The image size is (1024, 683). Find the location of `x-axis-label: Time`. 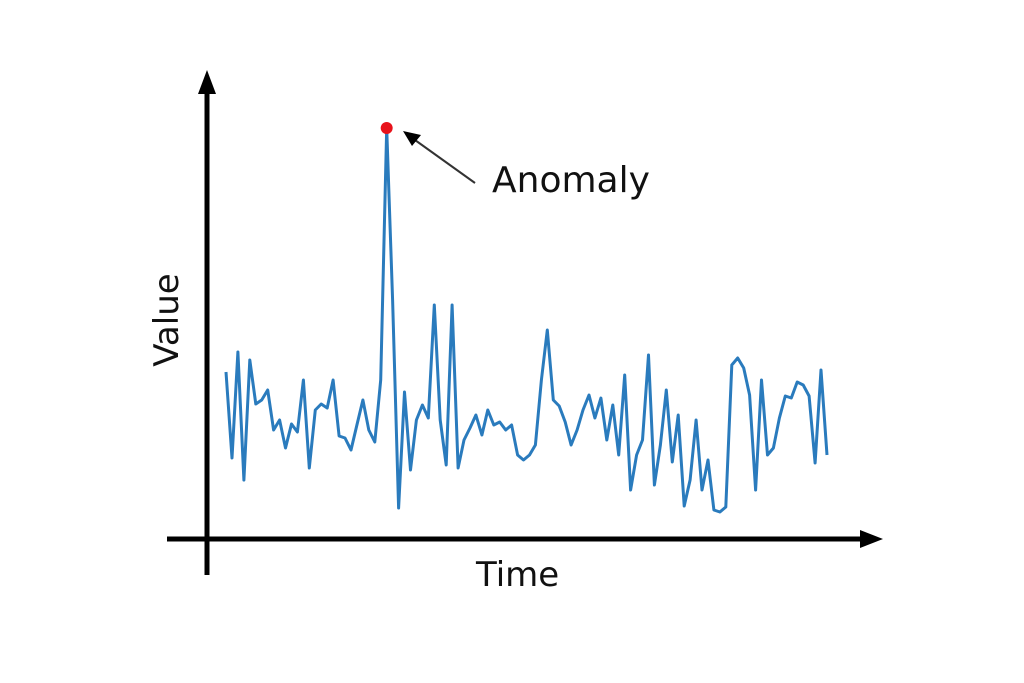

x-axis-label: Time is located at coordinates (518, 575).